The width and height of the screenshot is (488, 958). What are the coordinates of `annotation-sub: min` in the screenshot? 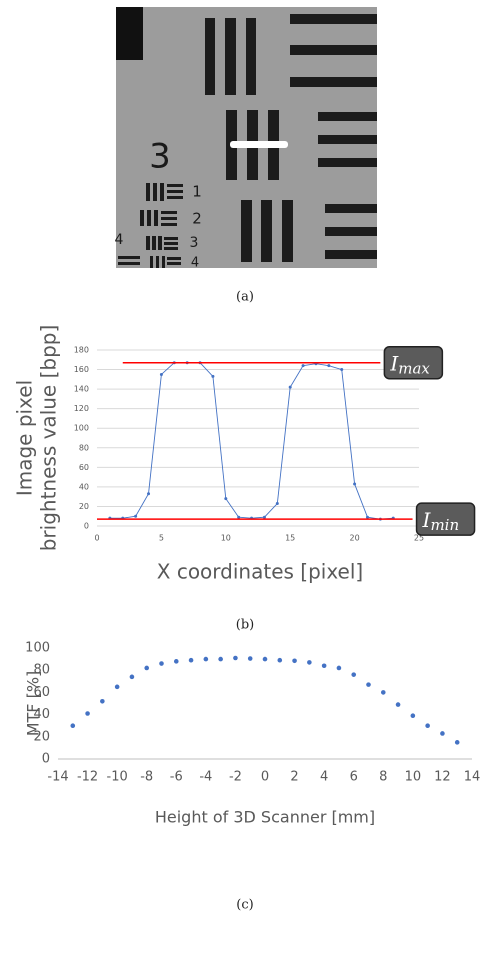 It's located at (444, 525).